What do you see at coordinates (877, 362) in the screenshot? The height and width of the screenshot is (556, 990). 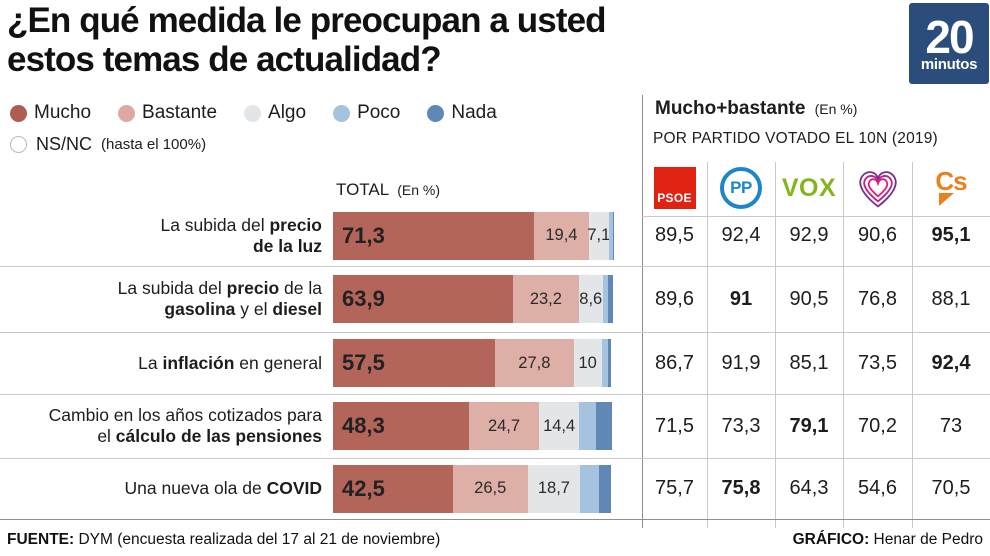 I see `party-value-cell: 73,5` at bounding box center [877, 362].